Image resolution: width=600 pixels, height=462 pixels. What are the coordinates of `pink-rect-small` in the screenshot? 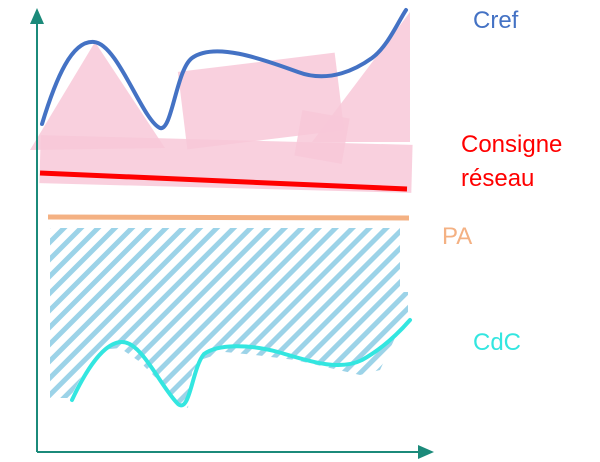 It's located at (322, 137).